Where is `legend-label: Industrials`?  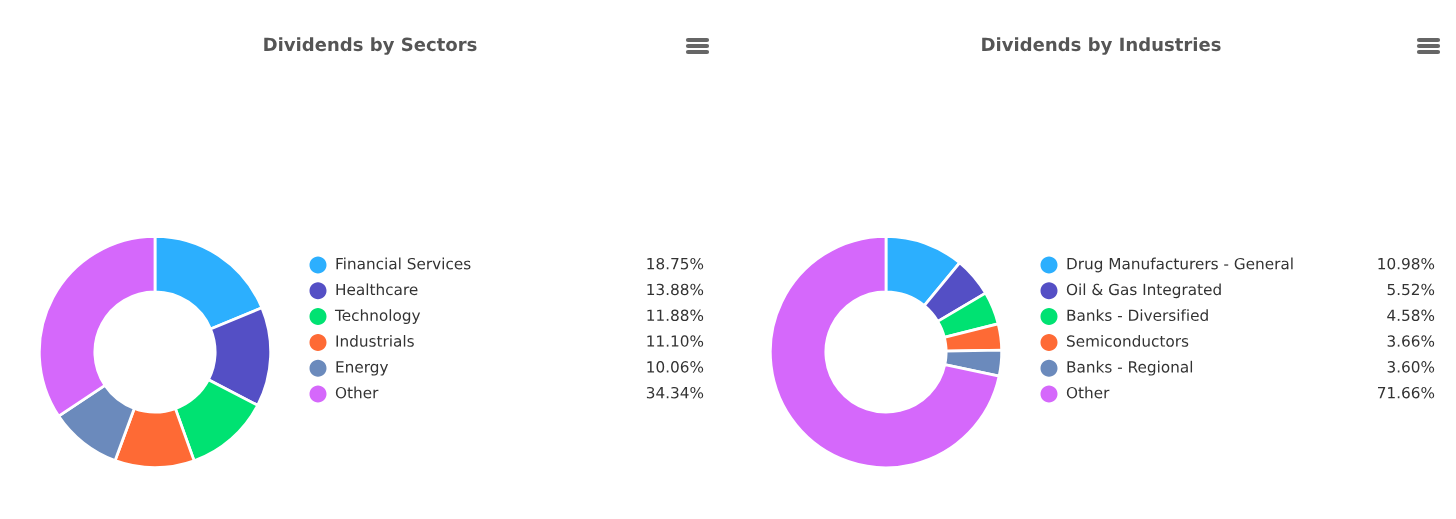
legend-label: Industrials is located at coordinates (375, 341).